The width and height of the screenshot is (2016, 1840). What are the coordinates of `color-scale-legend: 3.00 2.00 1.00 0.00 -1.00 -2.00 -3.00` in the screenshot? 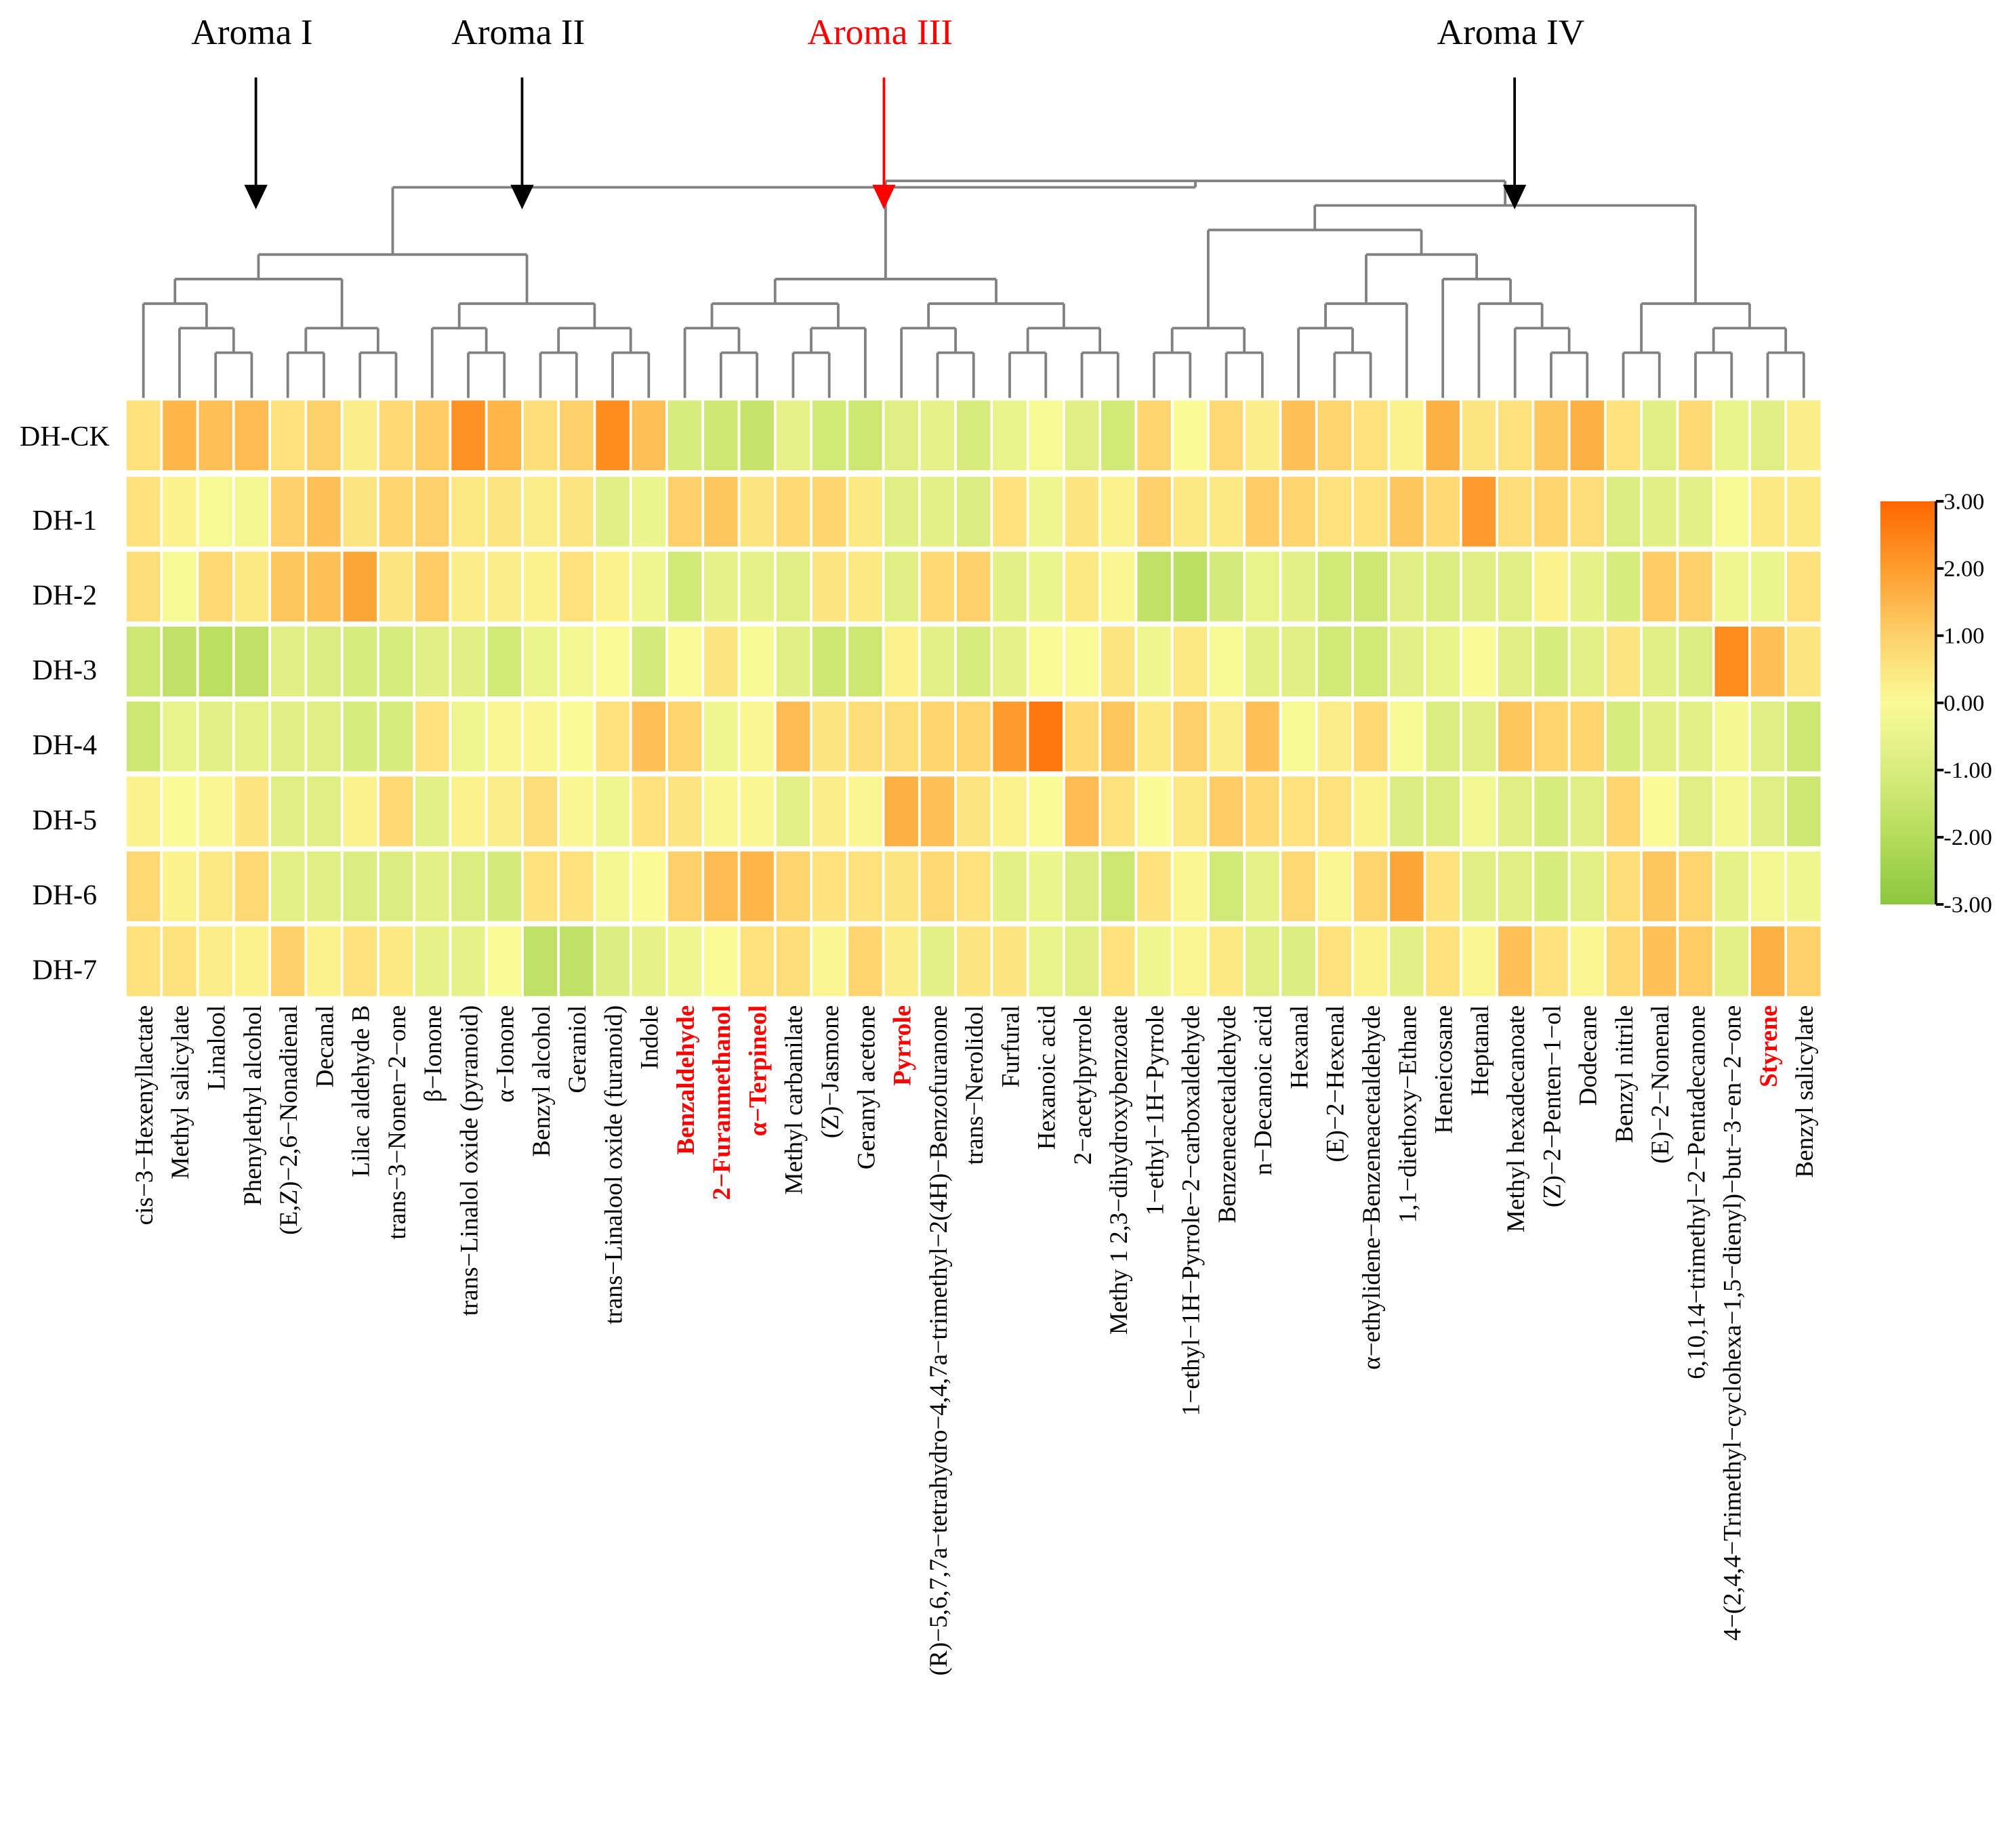 It's located at (1936, 702).